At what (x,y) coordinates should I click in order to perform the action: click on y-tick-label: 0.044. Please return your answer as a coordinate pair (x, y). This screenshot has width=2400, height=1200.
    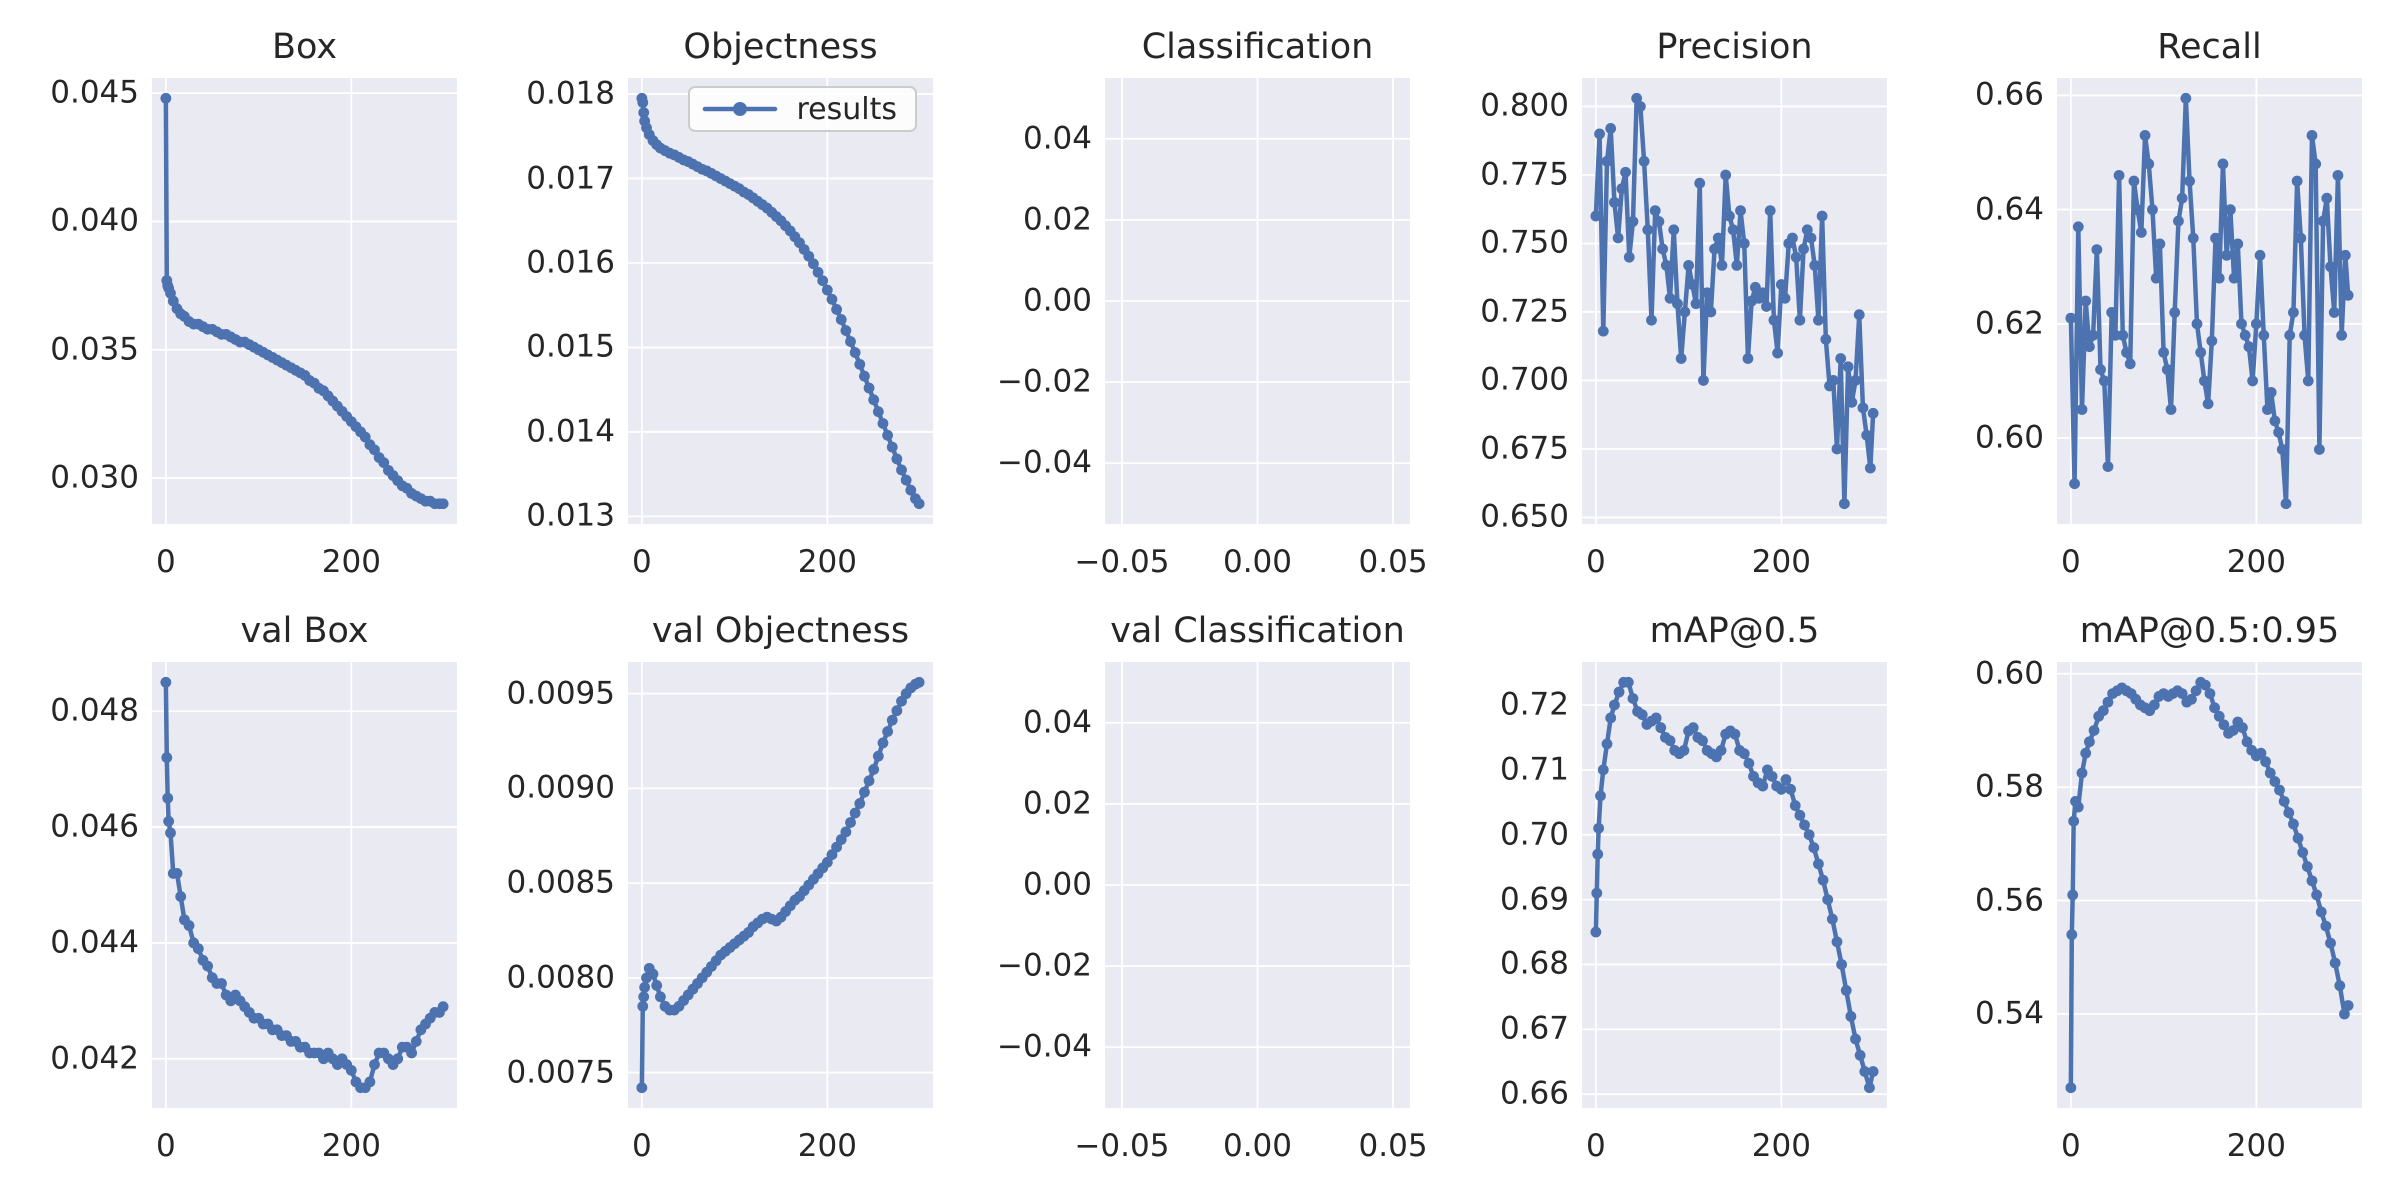
    Looking at the image, I should click on (94, 942).